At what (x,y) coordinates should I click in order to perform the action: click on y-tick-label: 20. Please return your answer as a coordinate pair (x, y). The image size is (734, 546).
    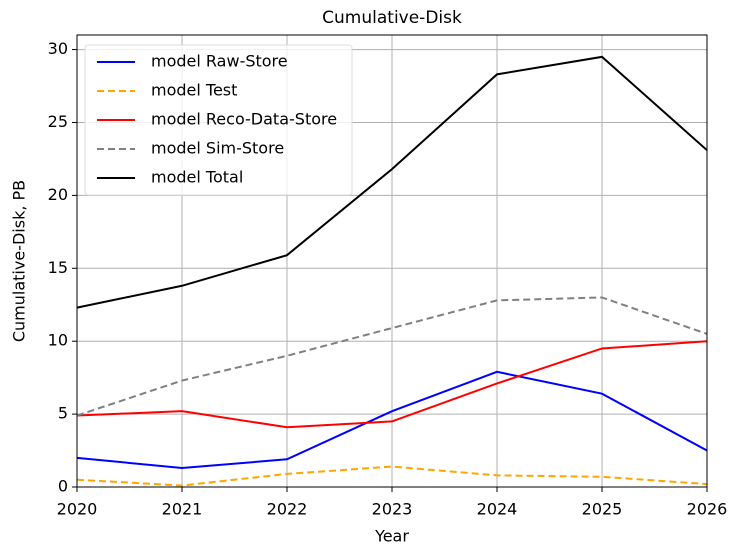
    Looking at the image, I should click on (58, 194).